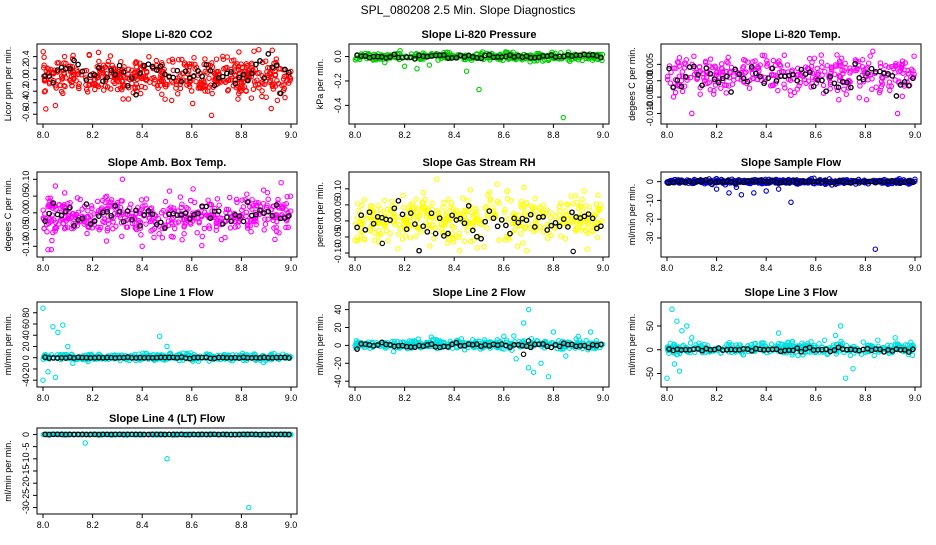 This screenshot has width=936, height=545. Describe the element at coordinates (43, 398) in the screenshot. I see `x-tick-label: 8.0` at that location.